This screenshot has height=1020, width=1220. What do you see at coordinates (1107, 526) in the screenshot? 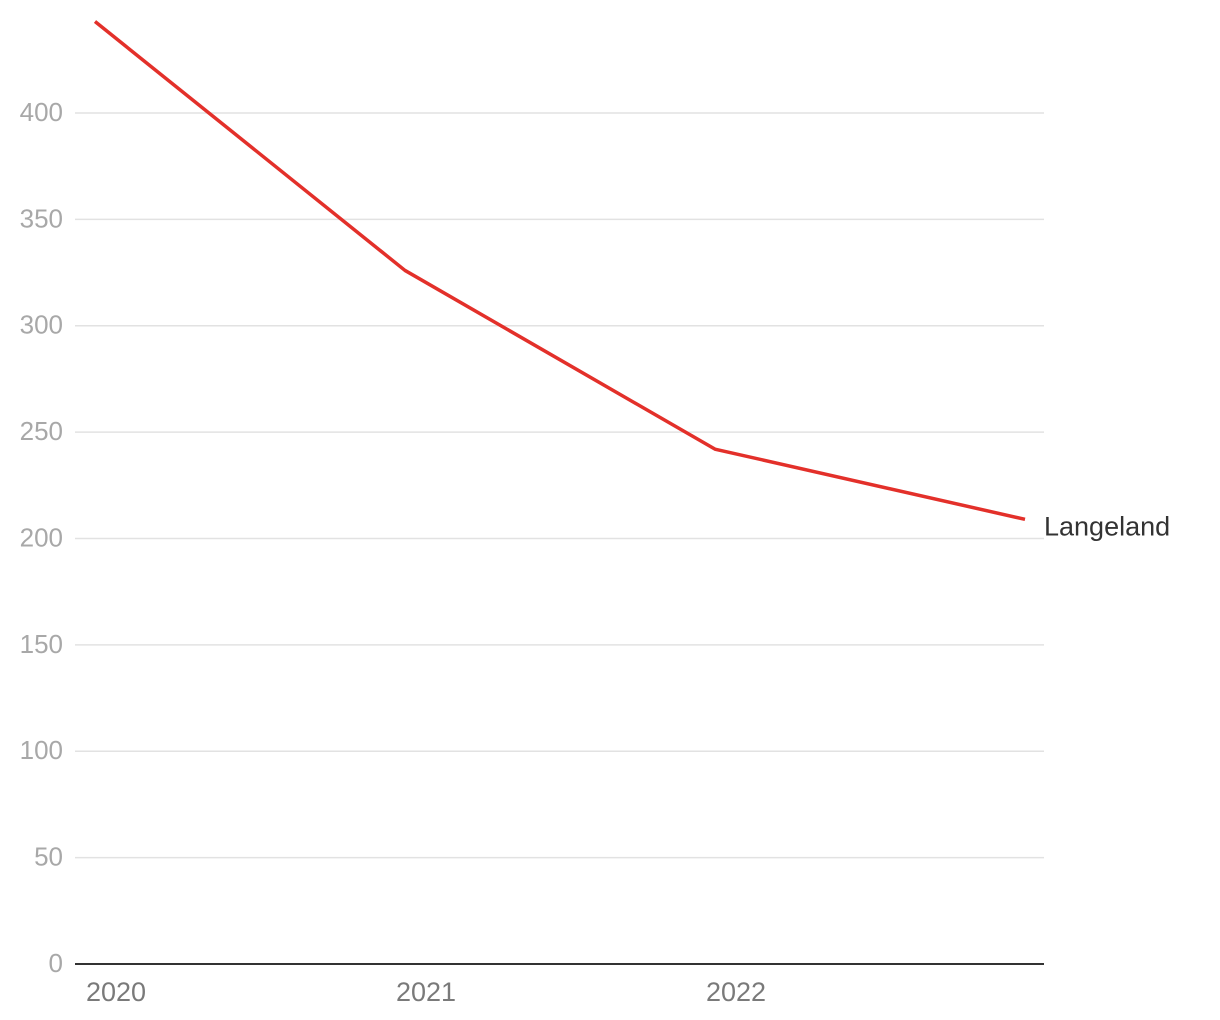
I see `series-label: Langeland` at bounding box center [1107, 526].